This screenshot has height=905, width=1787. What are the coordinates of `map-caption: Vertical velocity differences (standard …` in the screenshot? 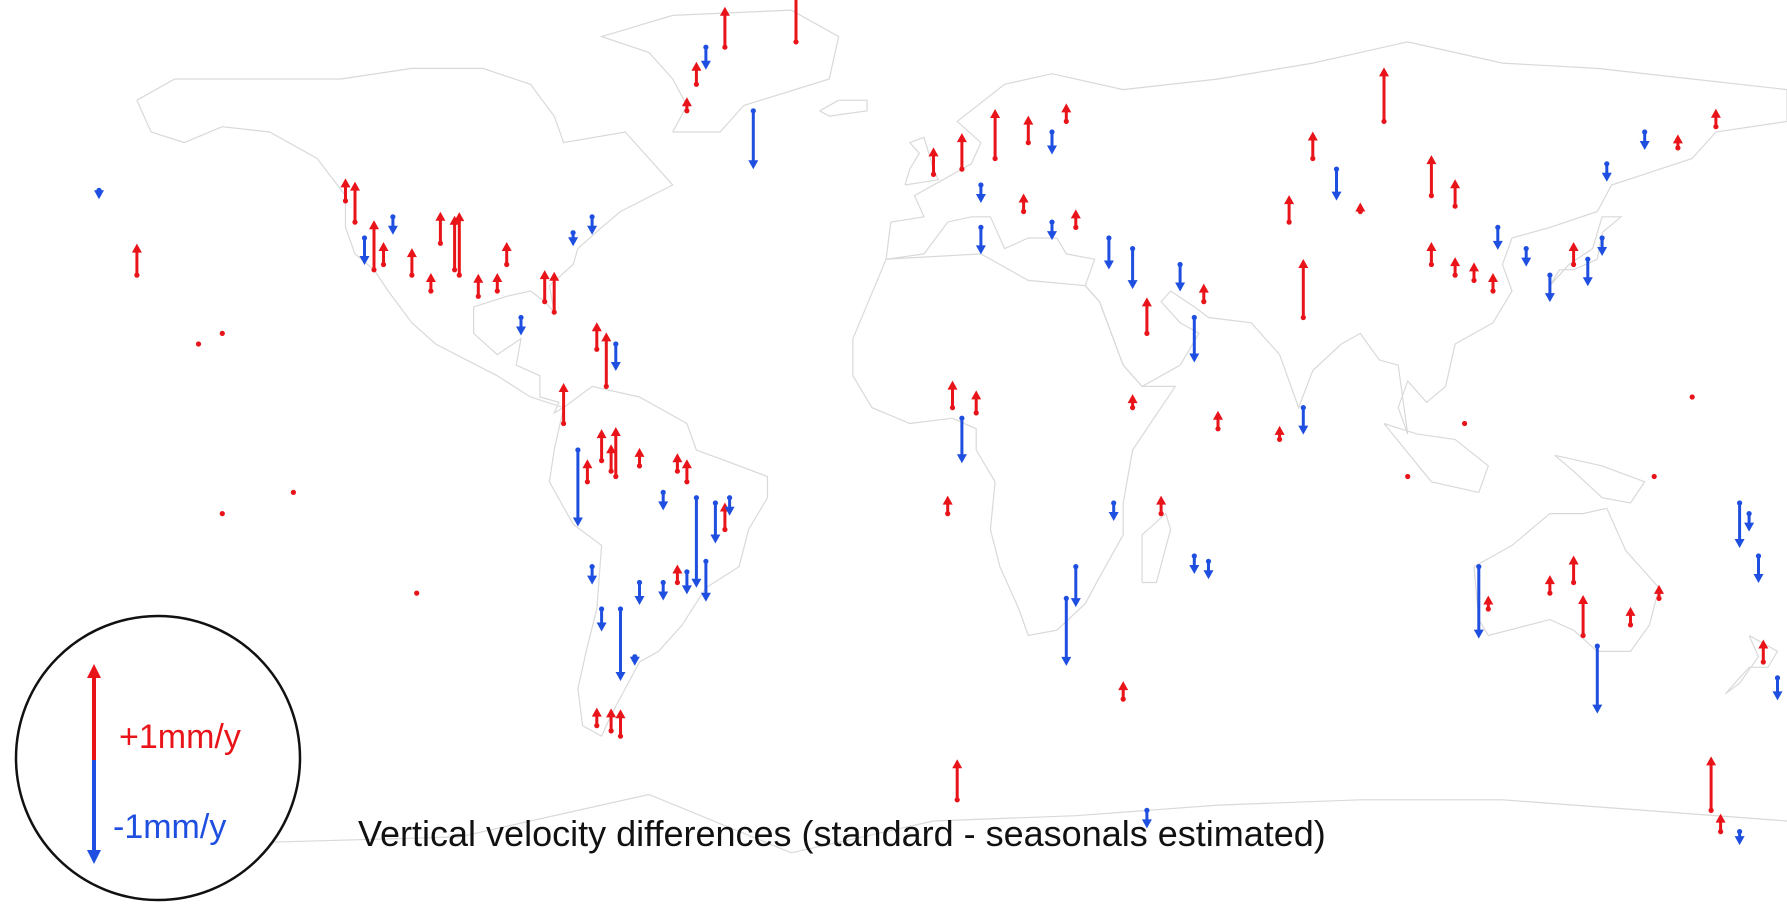 It's located at (842, 833).